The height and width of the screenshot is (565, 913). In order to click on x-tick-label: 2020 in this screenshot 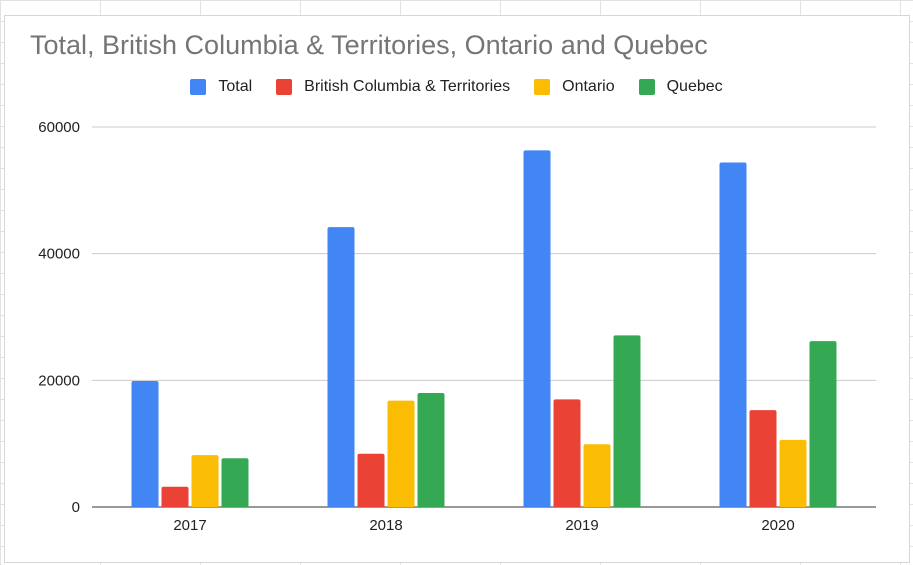, I will do `click(777, 525)`.